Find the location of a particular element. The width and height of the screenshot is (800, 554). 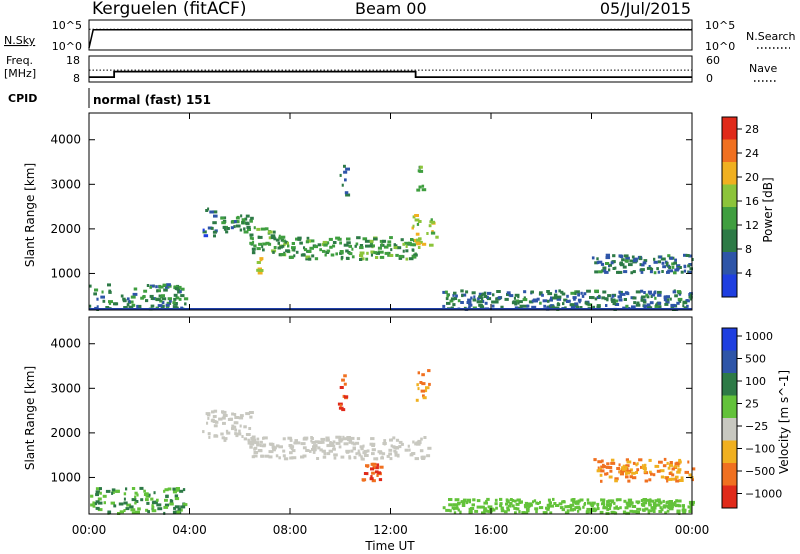

colorbar-tick-label: 16 is located at coordinates (752, 201).